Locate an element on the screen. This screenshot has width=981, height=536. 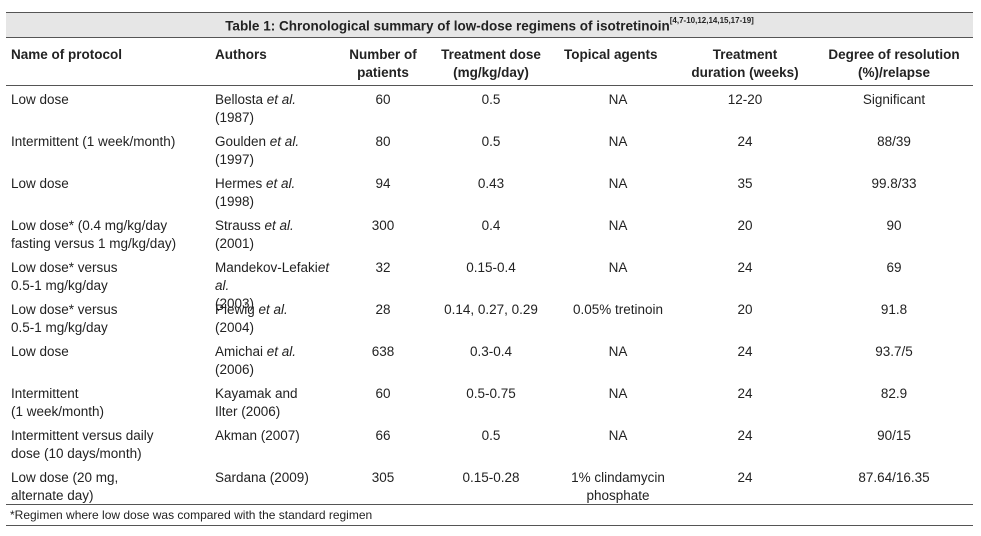
title-references: [4,7-10,12,14,15,17-19] is located at coordinates (711, 20).